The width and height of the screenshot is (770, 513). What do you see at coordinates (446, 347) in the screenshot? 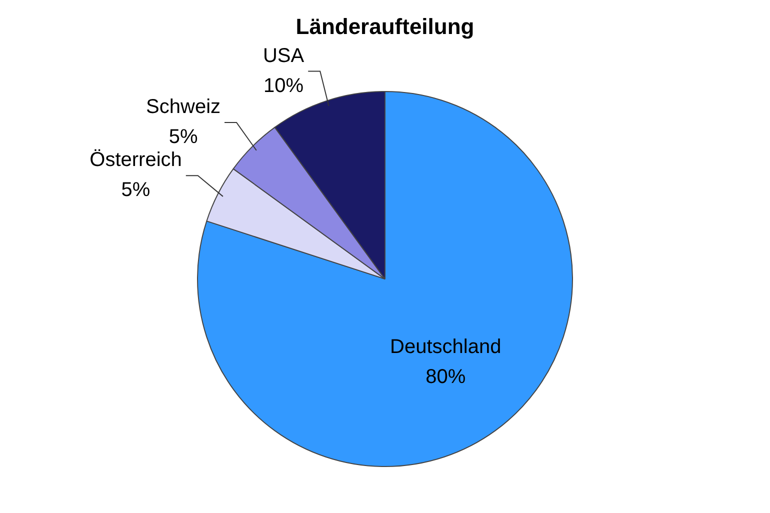
I see `slice-label: Deutschland` at bounding box center [446, 347].